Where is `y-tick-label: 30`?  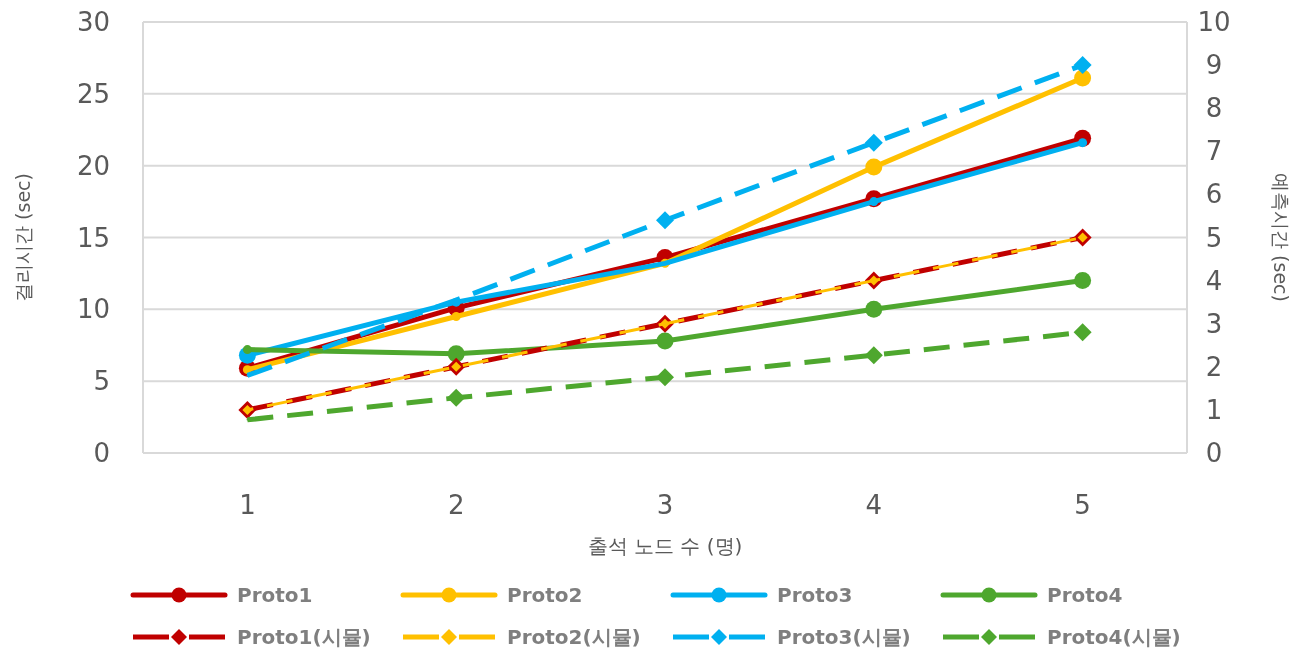
y-tick-label: 30 is located at coordinates (93, 22).